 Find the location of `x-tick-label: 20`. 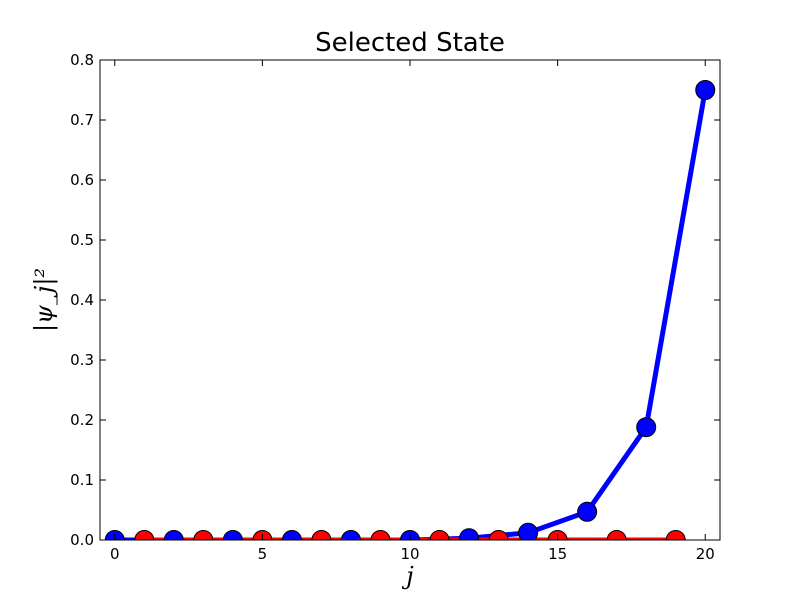

x-tick-label: 20 is located at coordinates (705, 554).